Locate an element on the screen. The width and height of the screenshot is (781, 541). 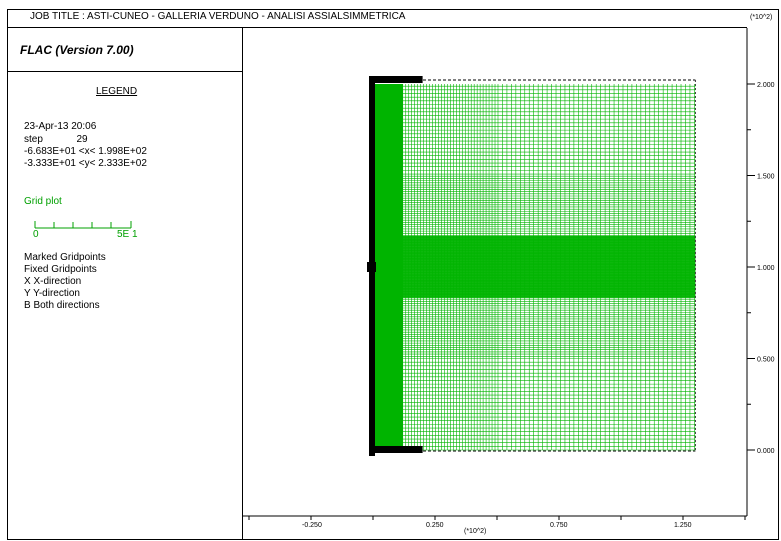
y-axis: 2.000 1.500 1.000 0.500 0.000 is located at coordinates (760, 272).